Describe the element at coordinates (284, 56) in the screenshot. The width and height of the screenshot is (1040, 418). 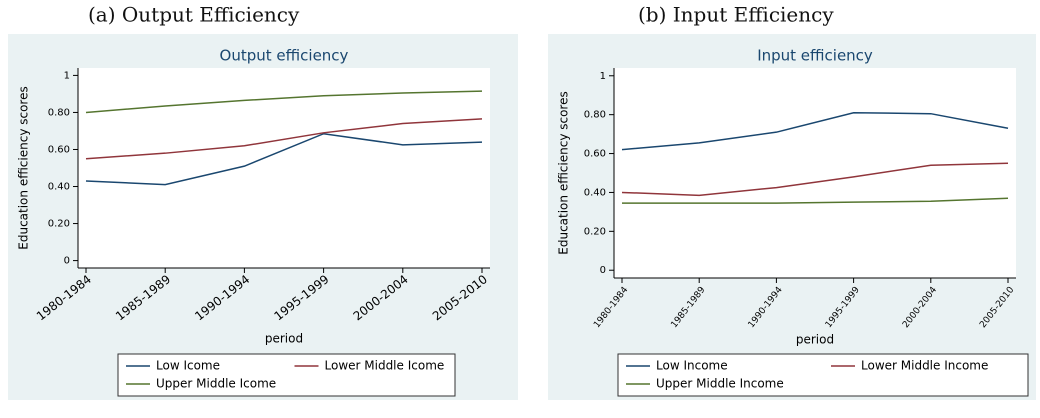
I see `chart-title: Output efficiency` at that location.